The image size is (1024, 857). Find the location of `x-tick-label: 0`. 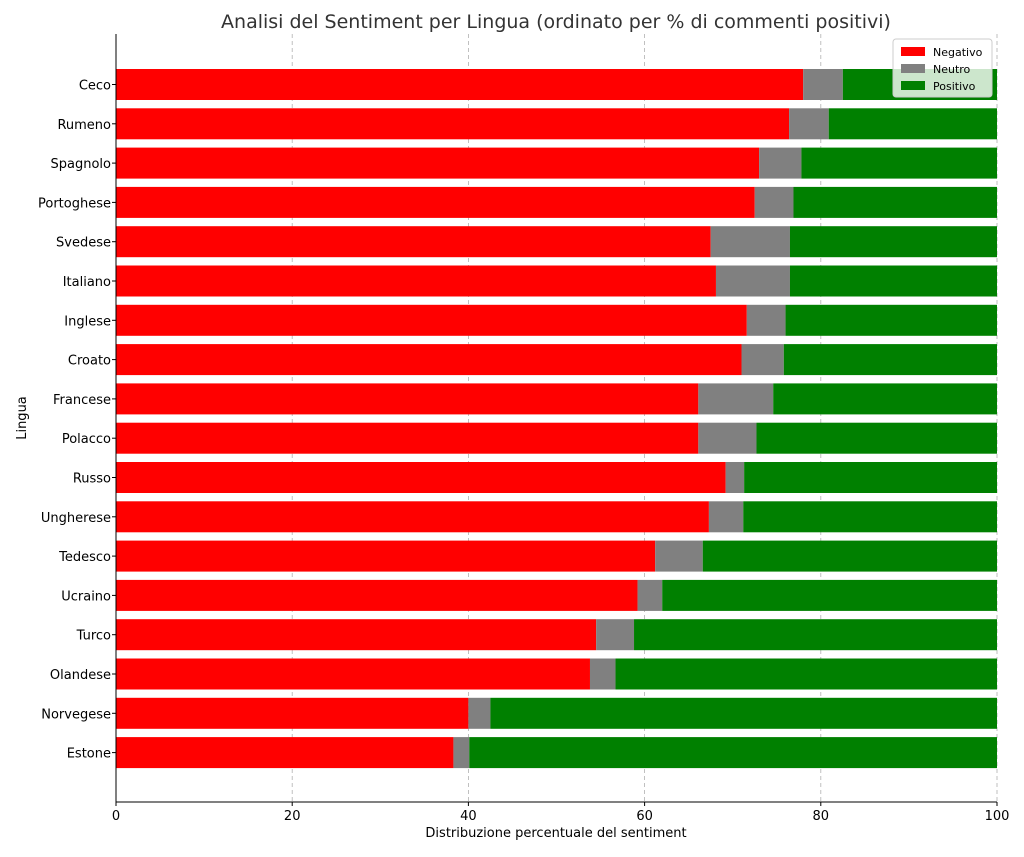

x-tick-label: 0 is located at coordinates (116, 816).